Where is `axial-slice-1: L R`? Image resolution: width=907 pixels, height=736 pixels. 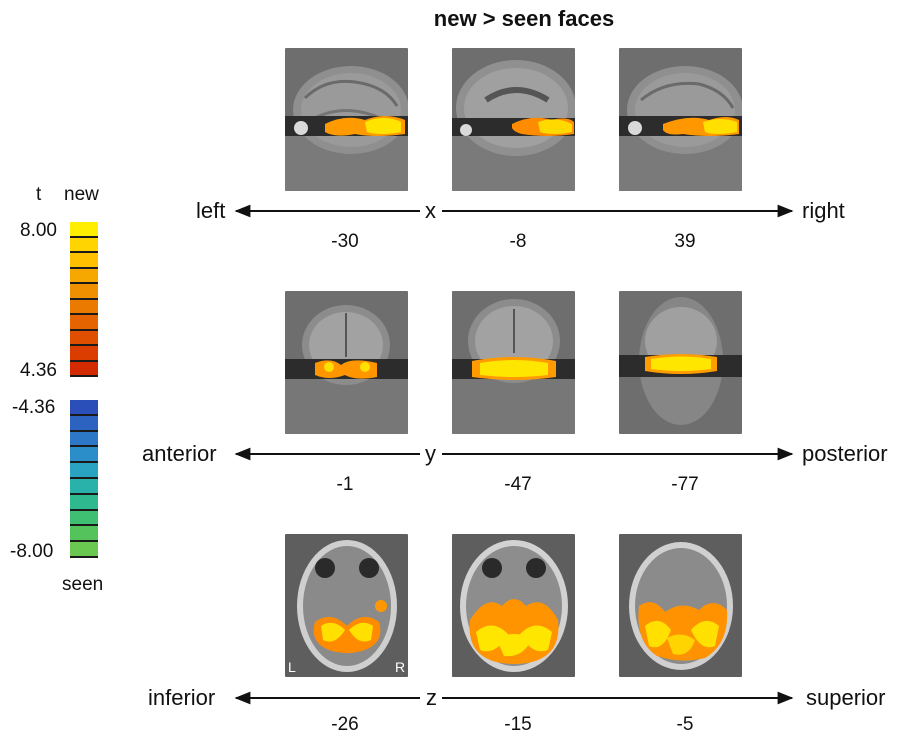 axial-slice-1: L R is located at coordinates (346, 605).